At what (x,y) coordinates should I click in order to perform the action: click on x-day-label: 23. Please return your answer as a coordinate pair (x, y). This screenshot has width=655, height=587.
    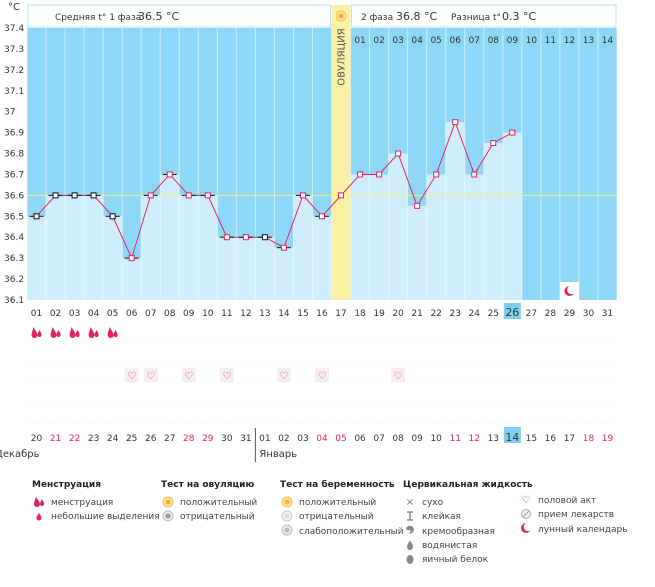
    Looking at the image, I should click on (454, 314).